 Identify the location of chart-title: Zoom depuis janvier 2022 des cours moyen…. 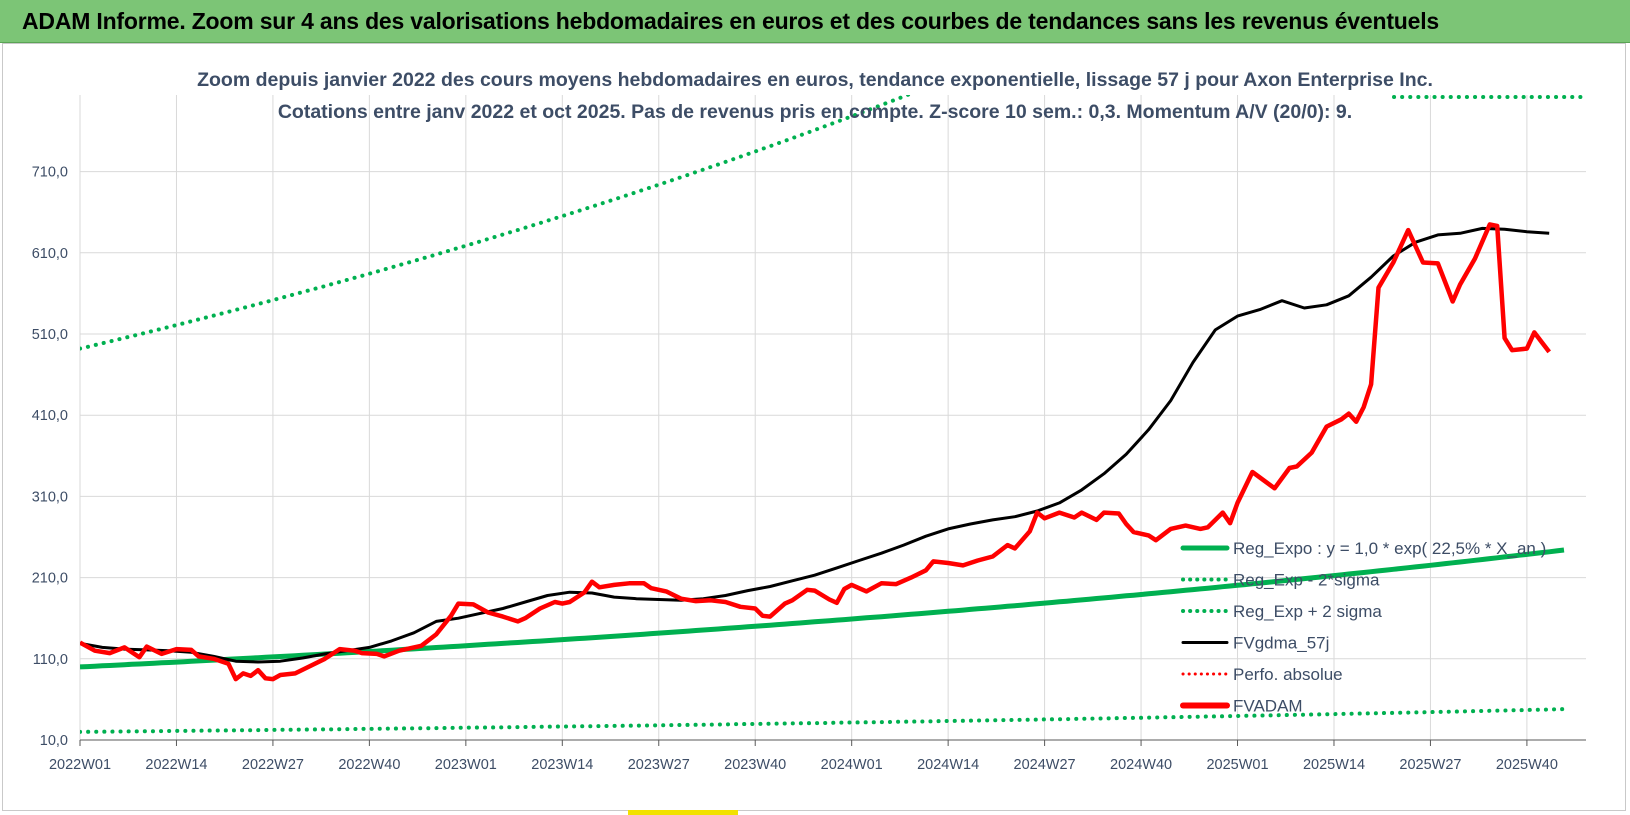
(815, 80).